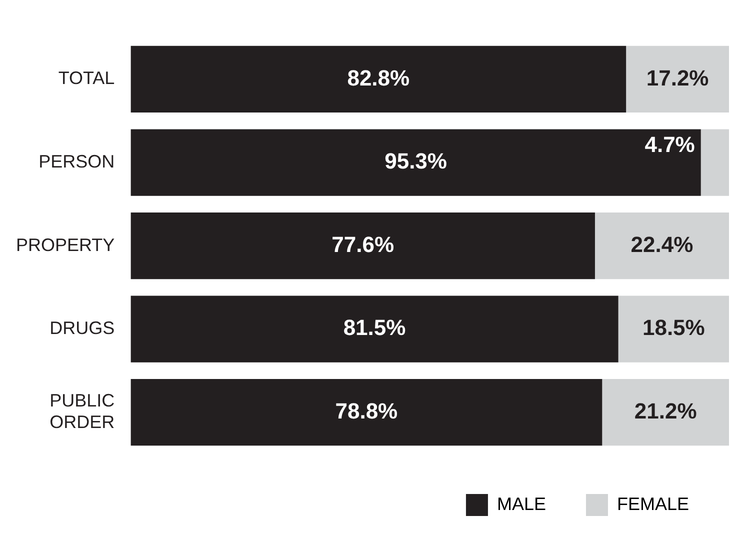 This screenshot has height=534, width=747. I want to click on data-label: 18.5%, so click(673, 327).